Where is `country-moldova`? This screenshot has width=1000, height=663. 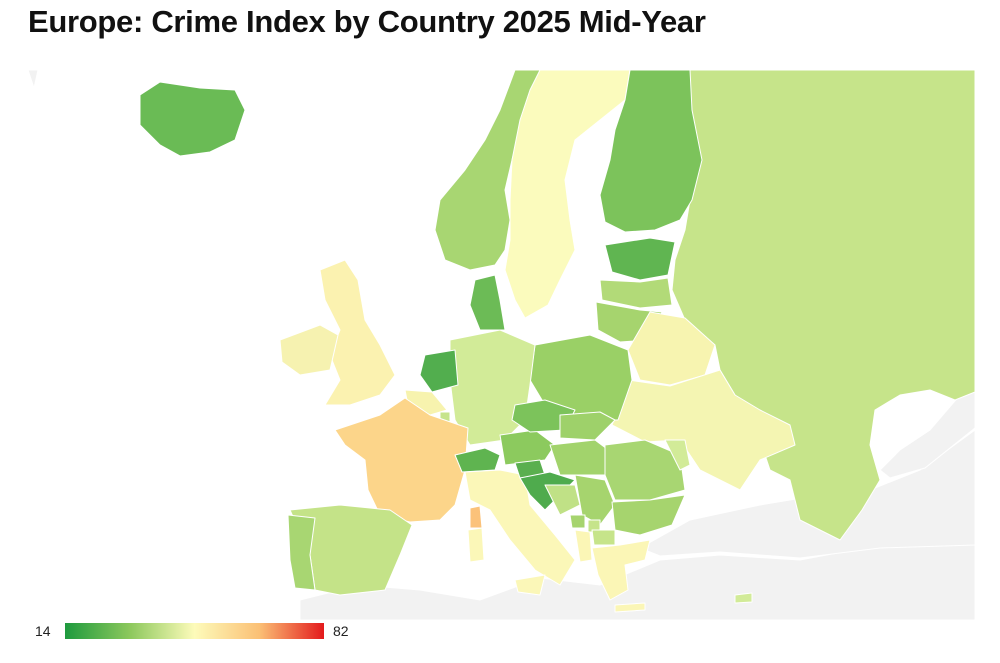 country-moldova is located at coordinates (677, 455).